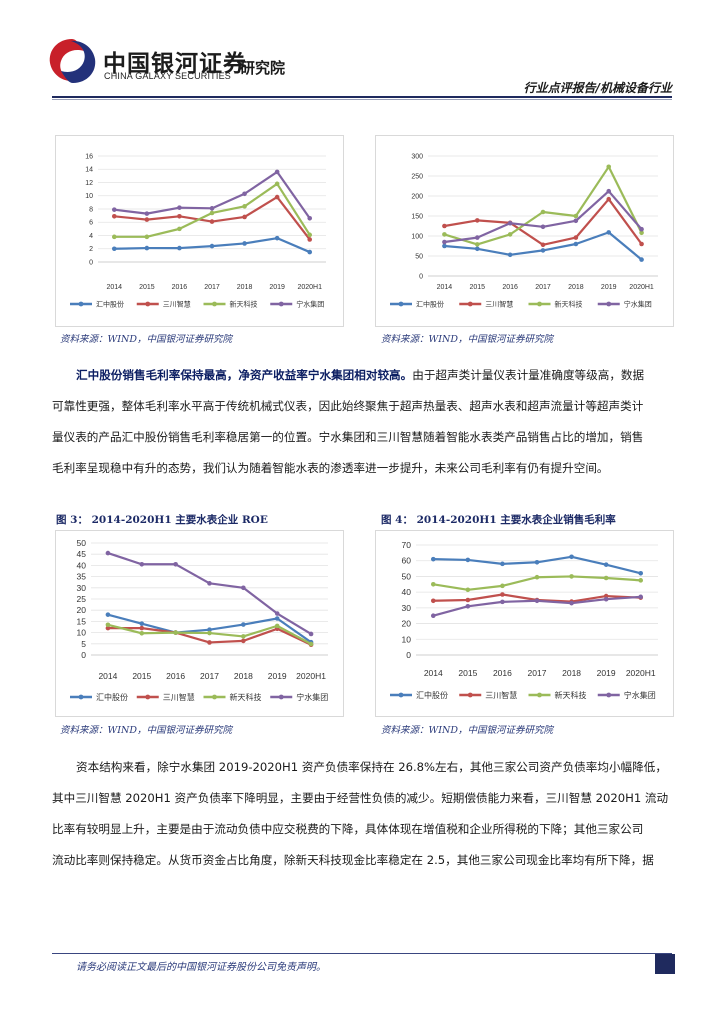 This screenshot has width=724, height=1024. I want to click on institute-label: 研究院, so click(263, 68).